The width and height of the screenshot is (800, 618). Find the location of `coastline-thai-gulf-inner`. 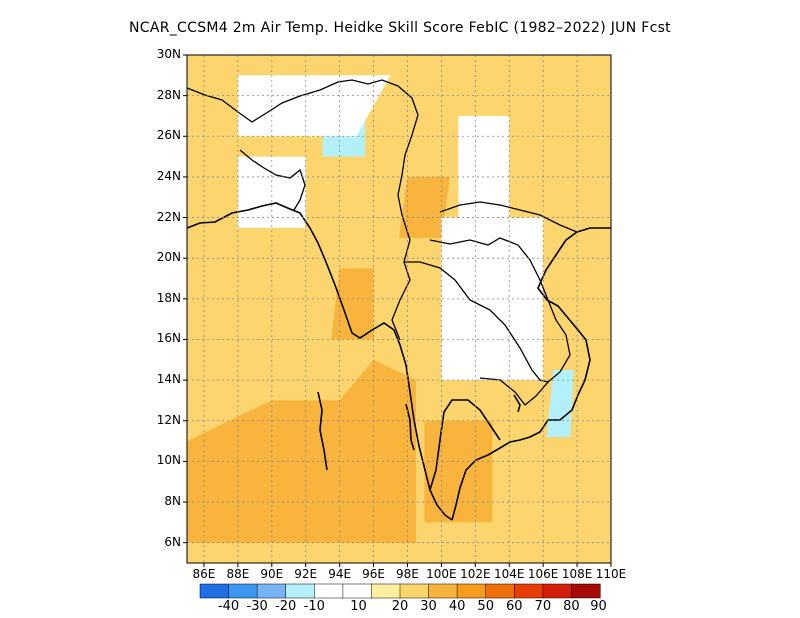

coastline-thai-gulf-inner is located at coordinates (465, 445).